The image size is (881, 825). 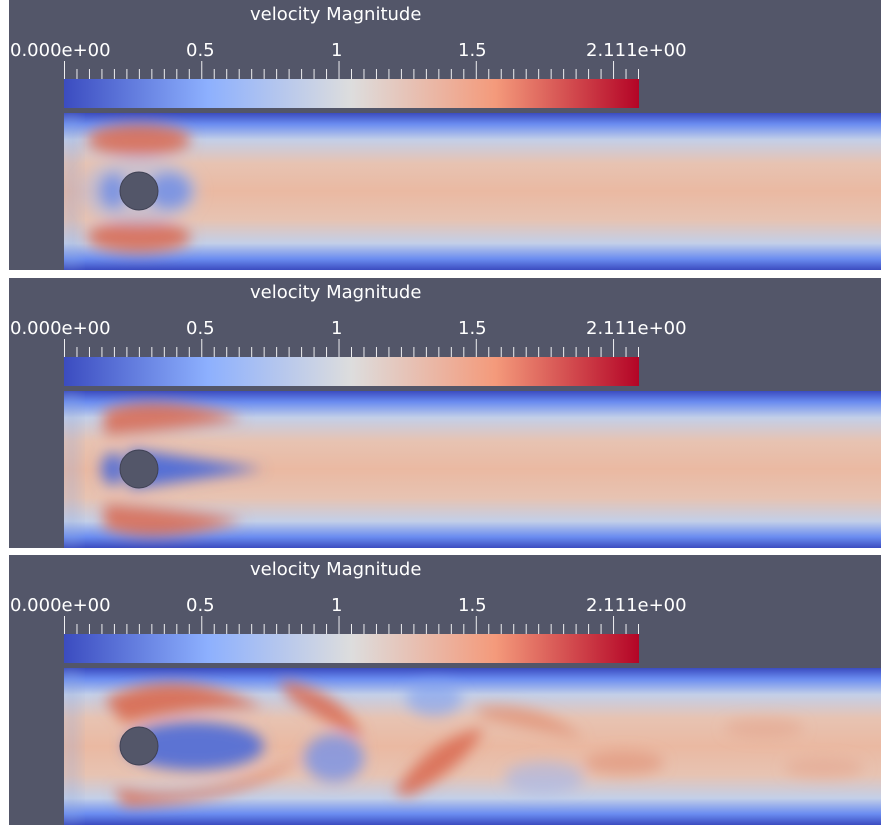 I want to click on stagnation-region, so click(x=113, y=469).